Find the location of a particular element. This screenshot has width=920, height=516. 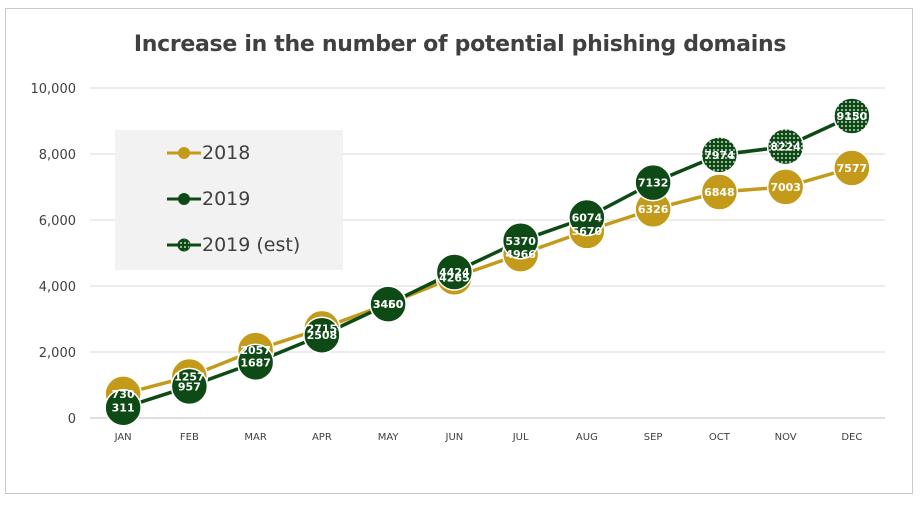

data-label-2018: 7577 is located at coordinates (852, 168).